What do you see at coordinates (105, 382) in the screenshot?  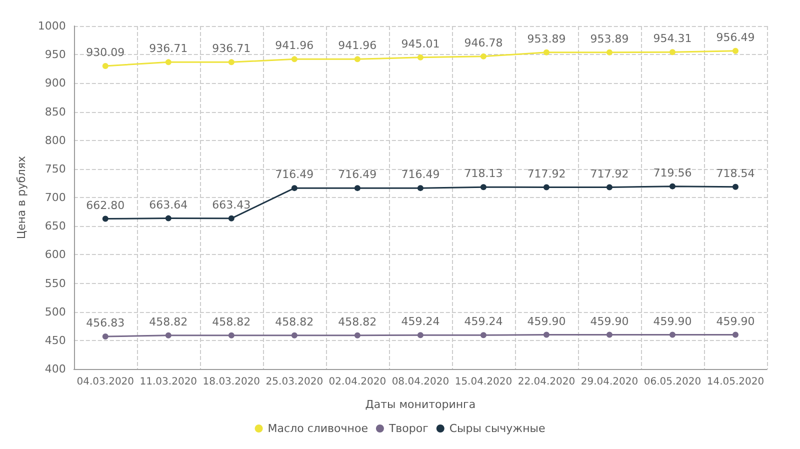 I see `x-tick-label: 04.03.2020` at bounding box center [105, 382].